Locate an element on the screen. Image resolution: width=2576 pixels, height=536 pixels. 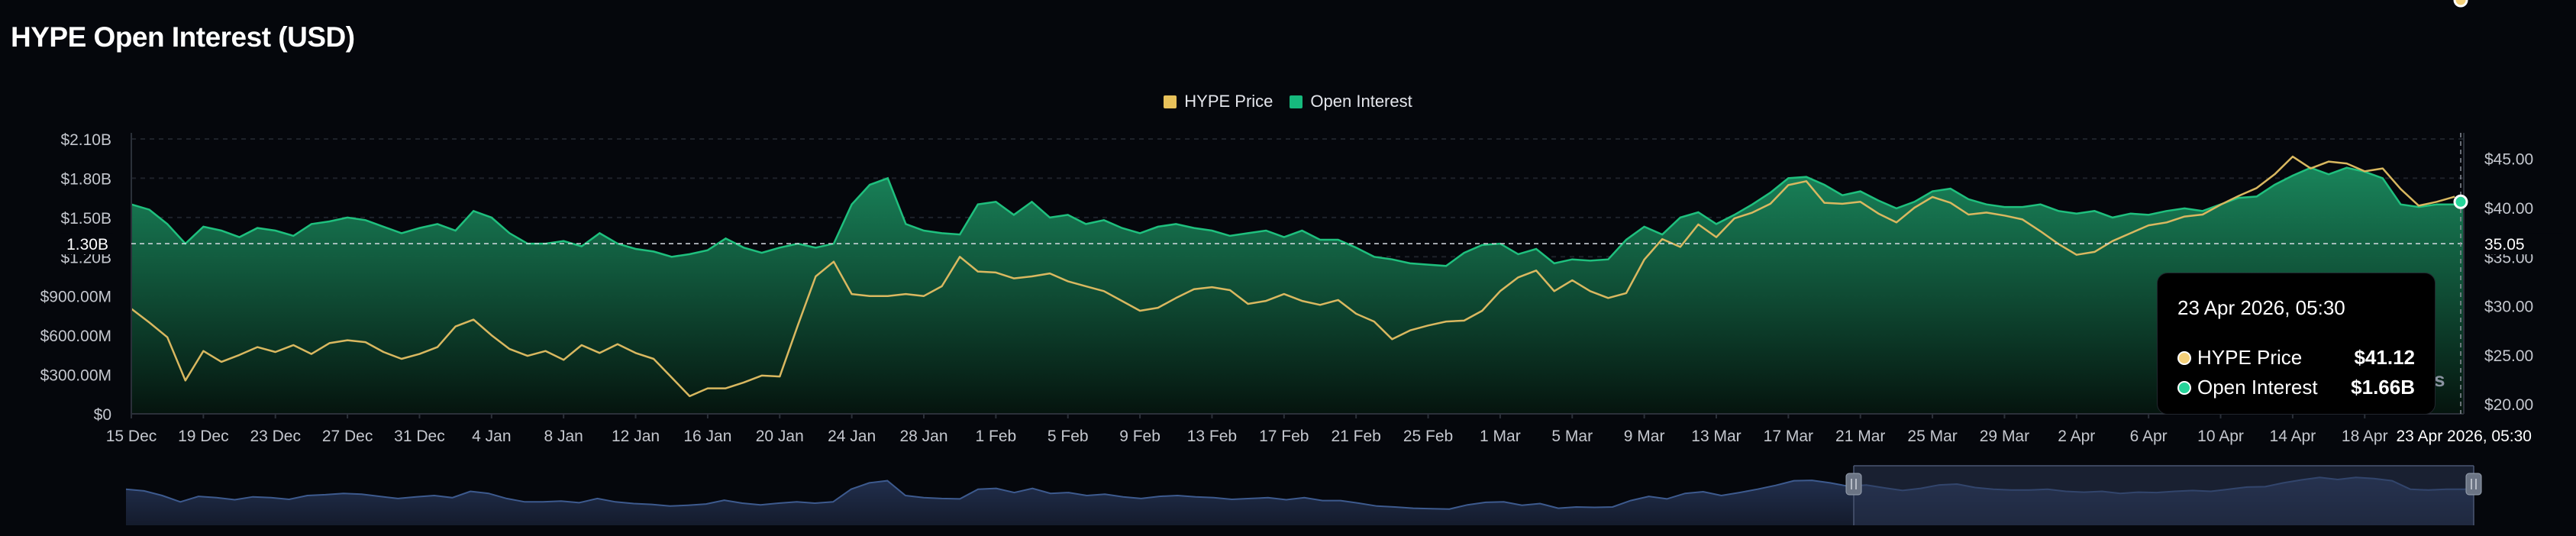
x-axis-tick-label: 13 Mar is located at coordinates (1716, 436).